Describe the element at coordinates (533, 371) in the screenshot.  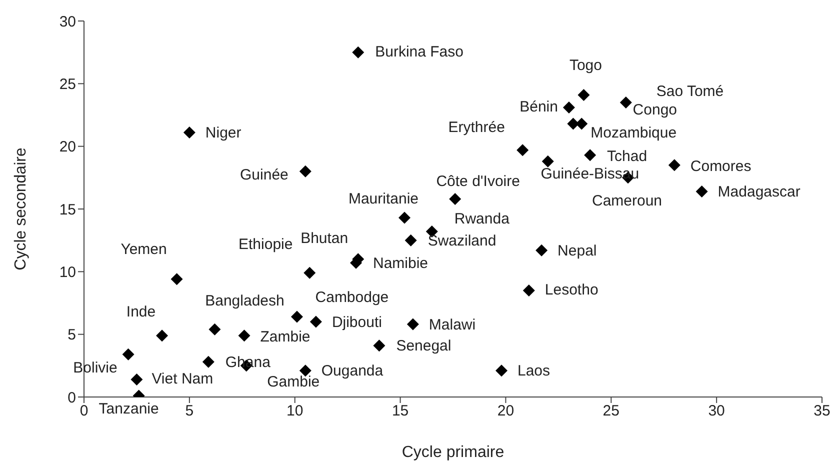
I see `annotation: Laos` at that location.